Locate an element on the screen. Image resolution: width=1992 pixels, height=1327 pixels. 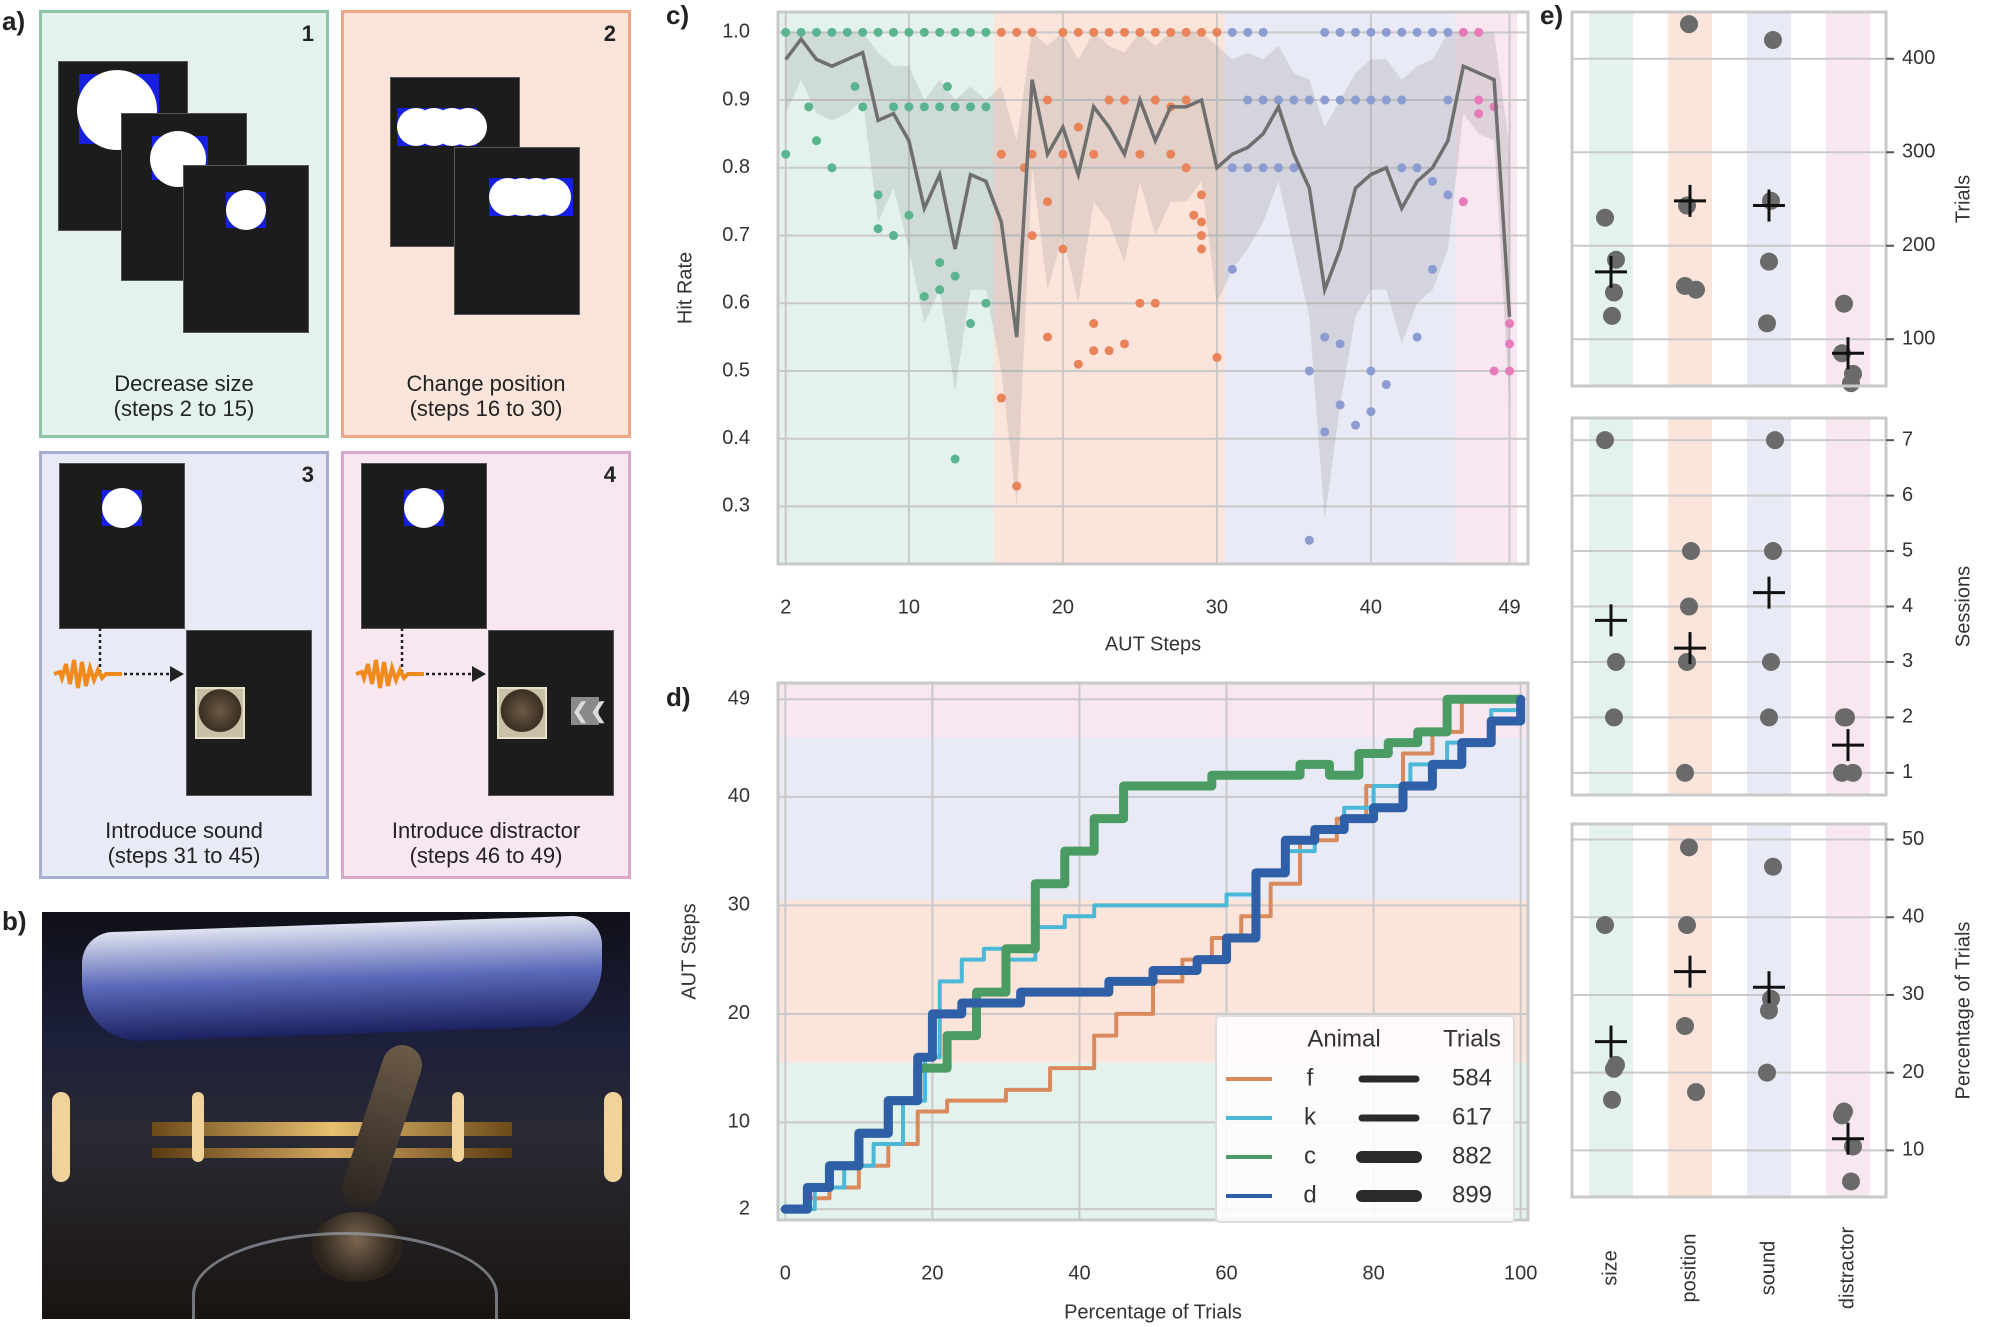
legend-header: Animal is located at coordinates (1343, 1038).